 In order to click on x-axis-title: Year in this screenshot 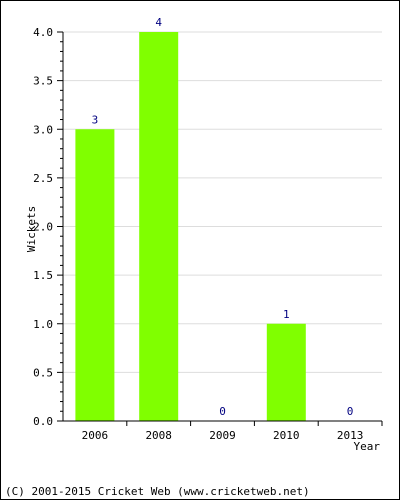, I will do `click(367, 446)`.